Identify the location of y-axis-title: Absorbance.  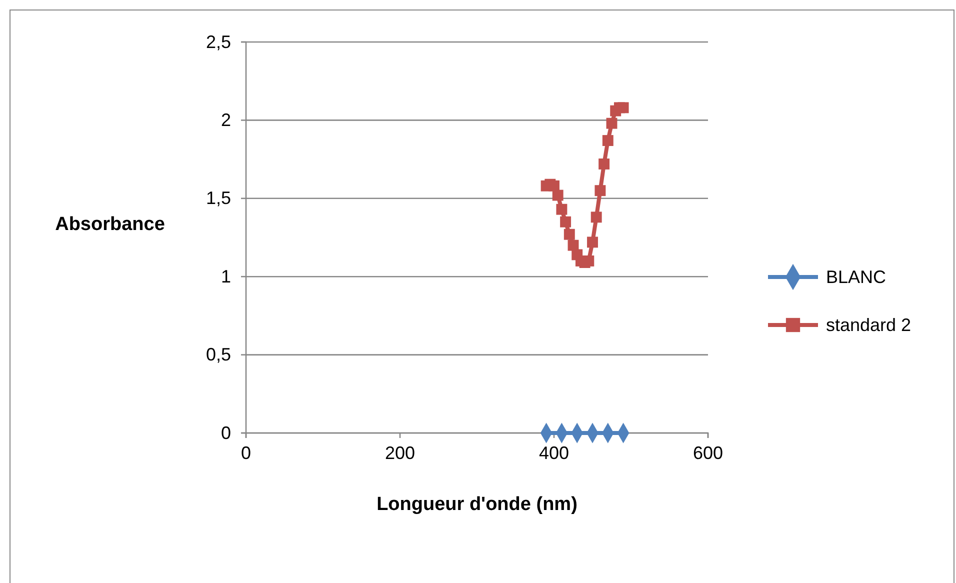
(110, 224).